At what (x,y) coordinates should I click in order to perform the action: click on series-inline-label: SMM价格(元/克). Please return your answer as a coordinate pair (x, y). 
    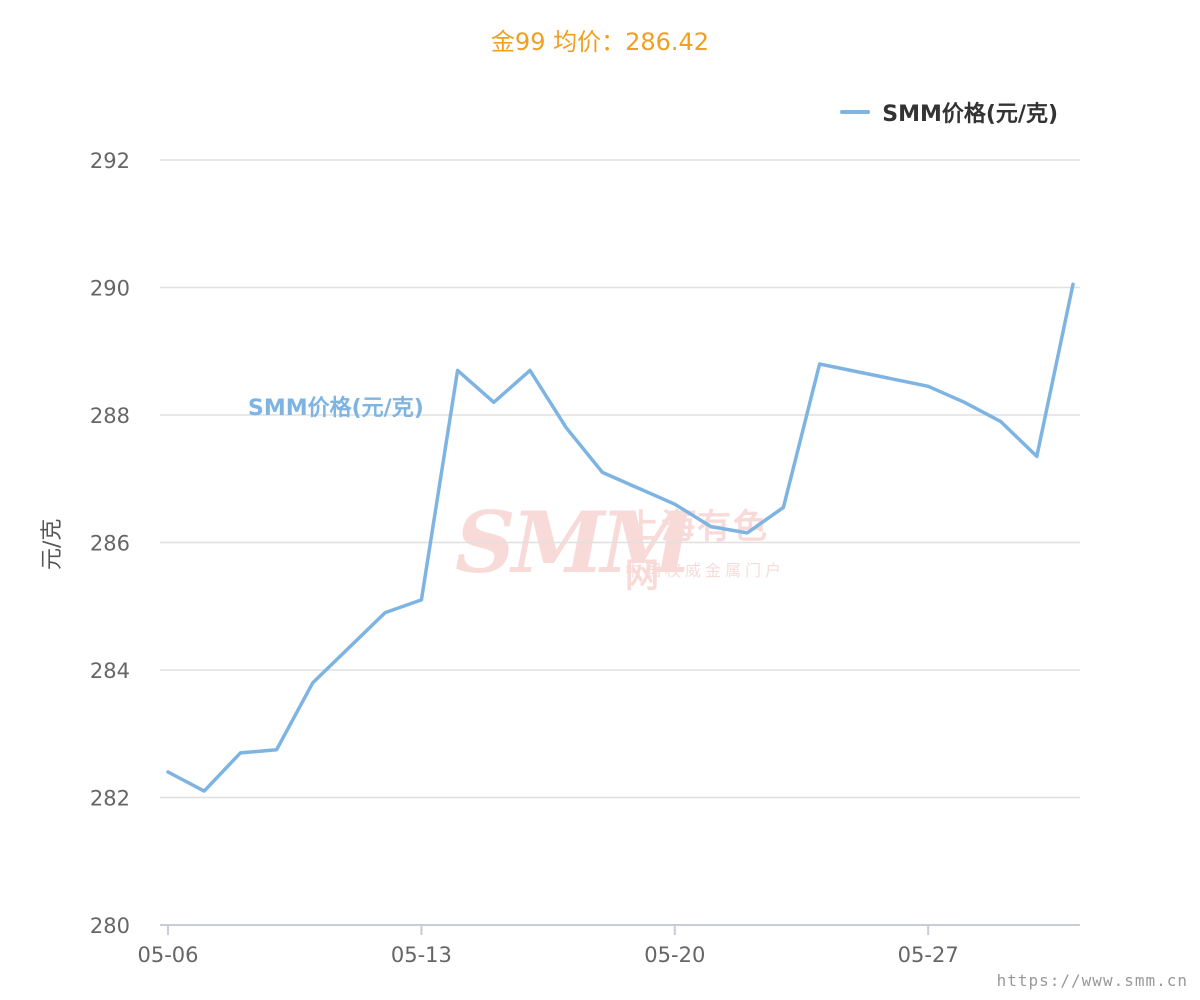
    Looking at the image, I should click on (336, 408).